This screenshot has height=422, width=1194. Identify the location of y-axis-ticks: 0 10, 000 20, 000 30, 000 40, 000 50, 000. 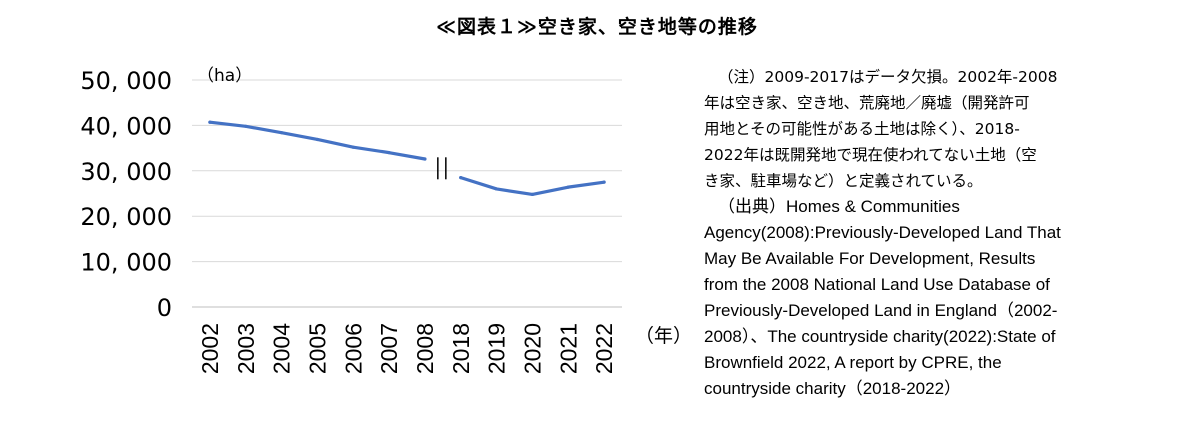
(126, 194).